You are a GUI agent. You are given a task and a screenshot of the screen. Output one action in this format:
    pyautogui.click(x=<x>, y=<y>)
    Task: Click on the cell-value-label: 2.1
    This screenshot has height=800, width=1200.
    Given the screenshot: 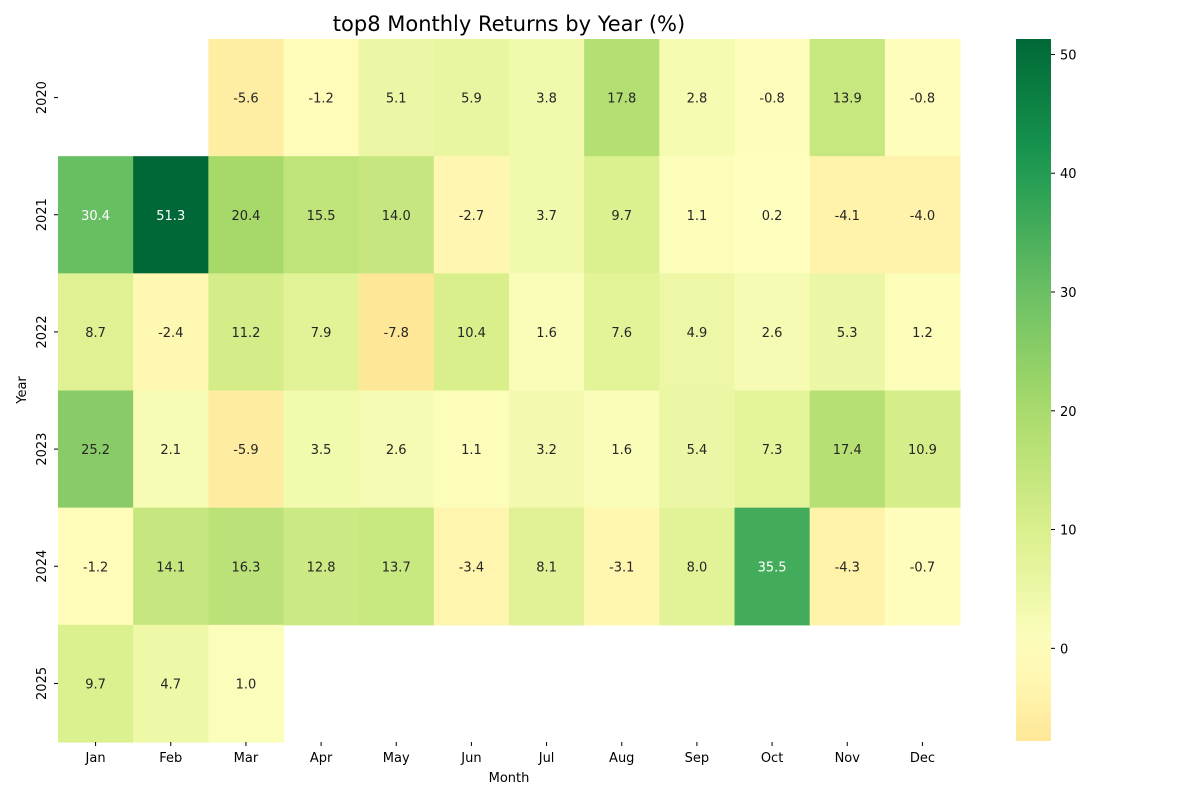 What is the action you would take?
    pyautogui.click(x=170, y=450)
    